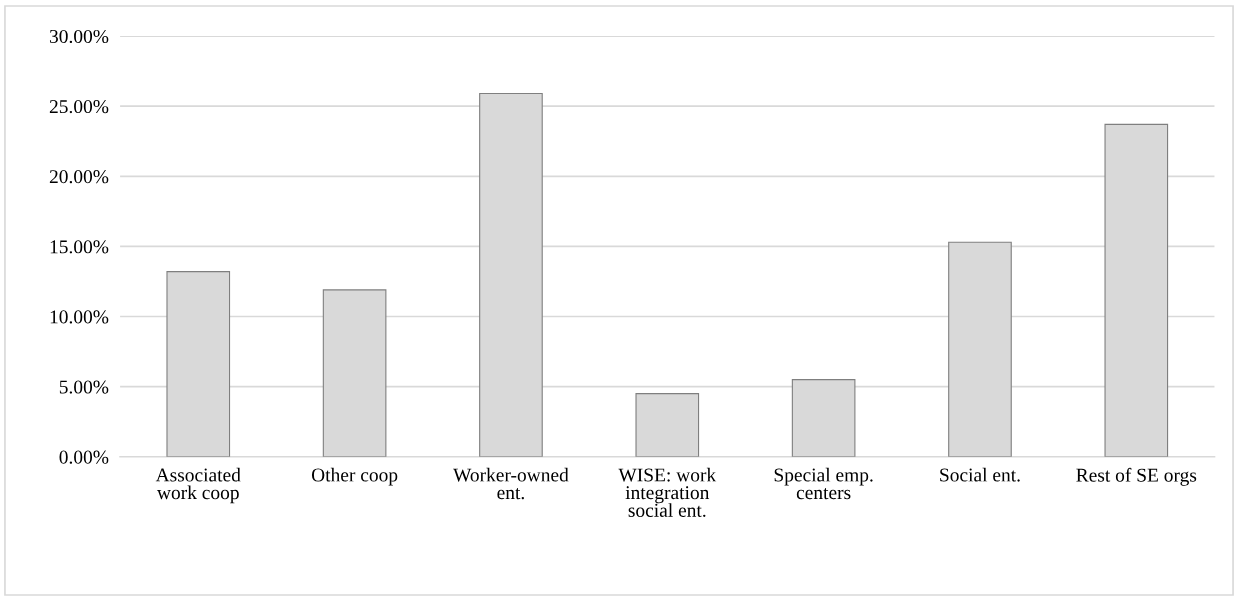  Describe the element at coordinates (198, 485) in the screenshot. I see `x-tick-label: Associated work coop` at that location.